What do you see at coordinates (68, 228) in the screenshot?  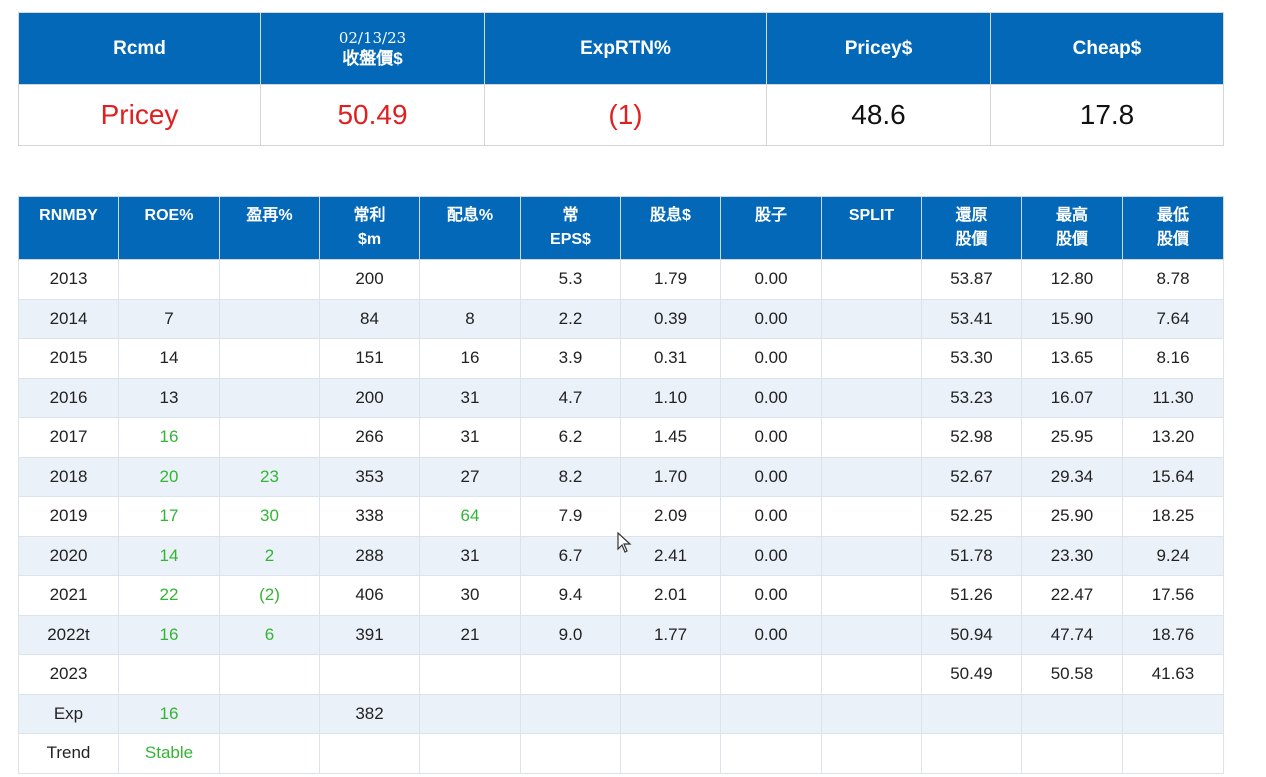 I see `column-header-year: RNMBY` at bounding box center [68, 228].